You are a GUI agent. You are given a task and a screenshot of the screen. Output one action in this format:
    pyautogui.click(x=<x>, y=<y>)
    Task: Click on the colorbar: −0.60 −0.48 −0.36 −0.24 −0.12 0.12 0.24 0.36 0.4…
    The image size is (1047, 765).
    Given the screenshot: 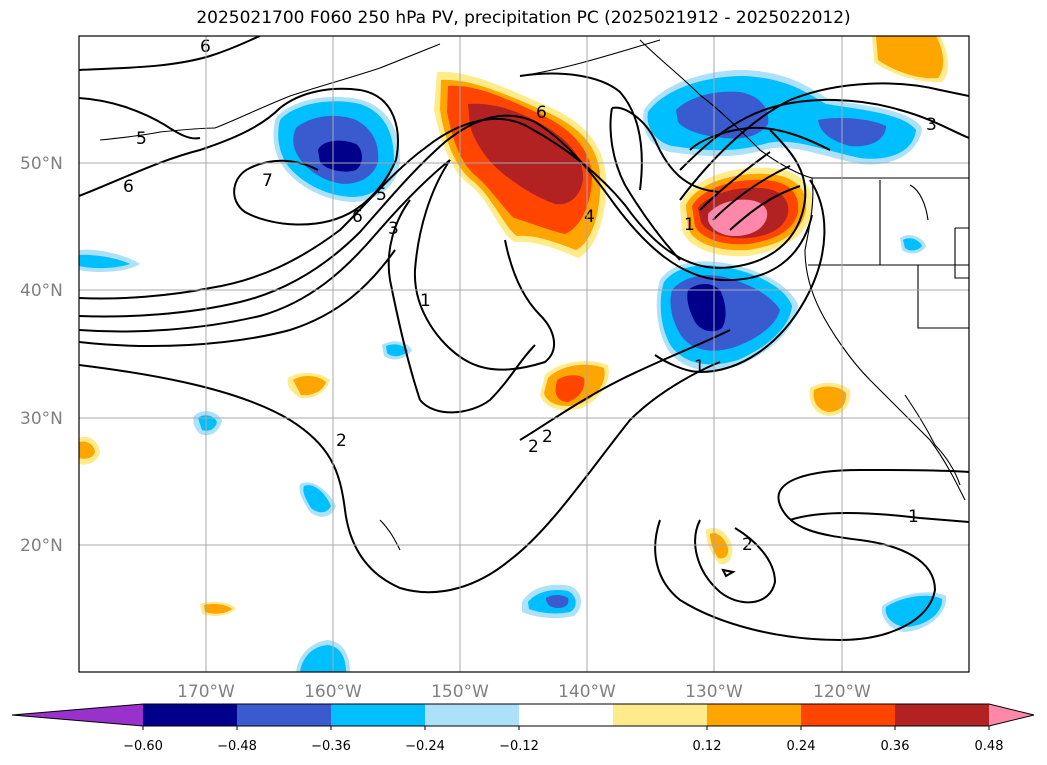 What is the action you would take?
    pyautogui.click(x=523, y=728)
    